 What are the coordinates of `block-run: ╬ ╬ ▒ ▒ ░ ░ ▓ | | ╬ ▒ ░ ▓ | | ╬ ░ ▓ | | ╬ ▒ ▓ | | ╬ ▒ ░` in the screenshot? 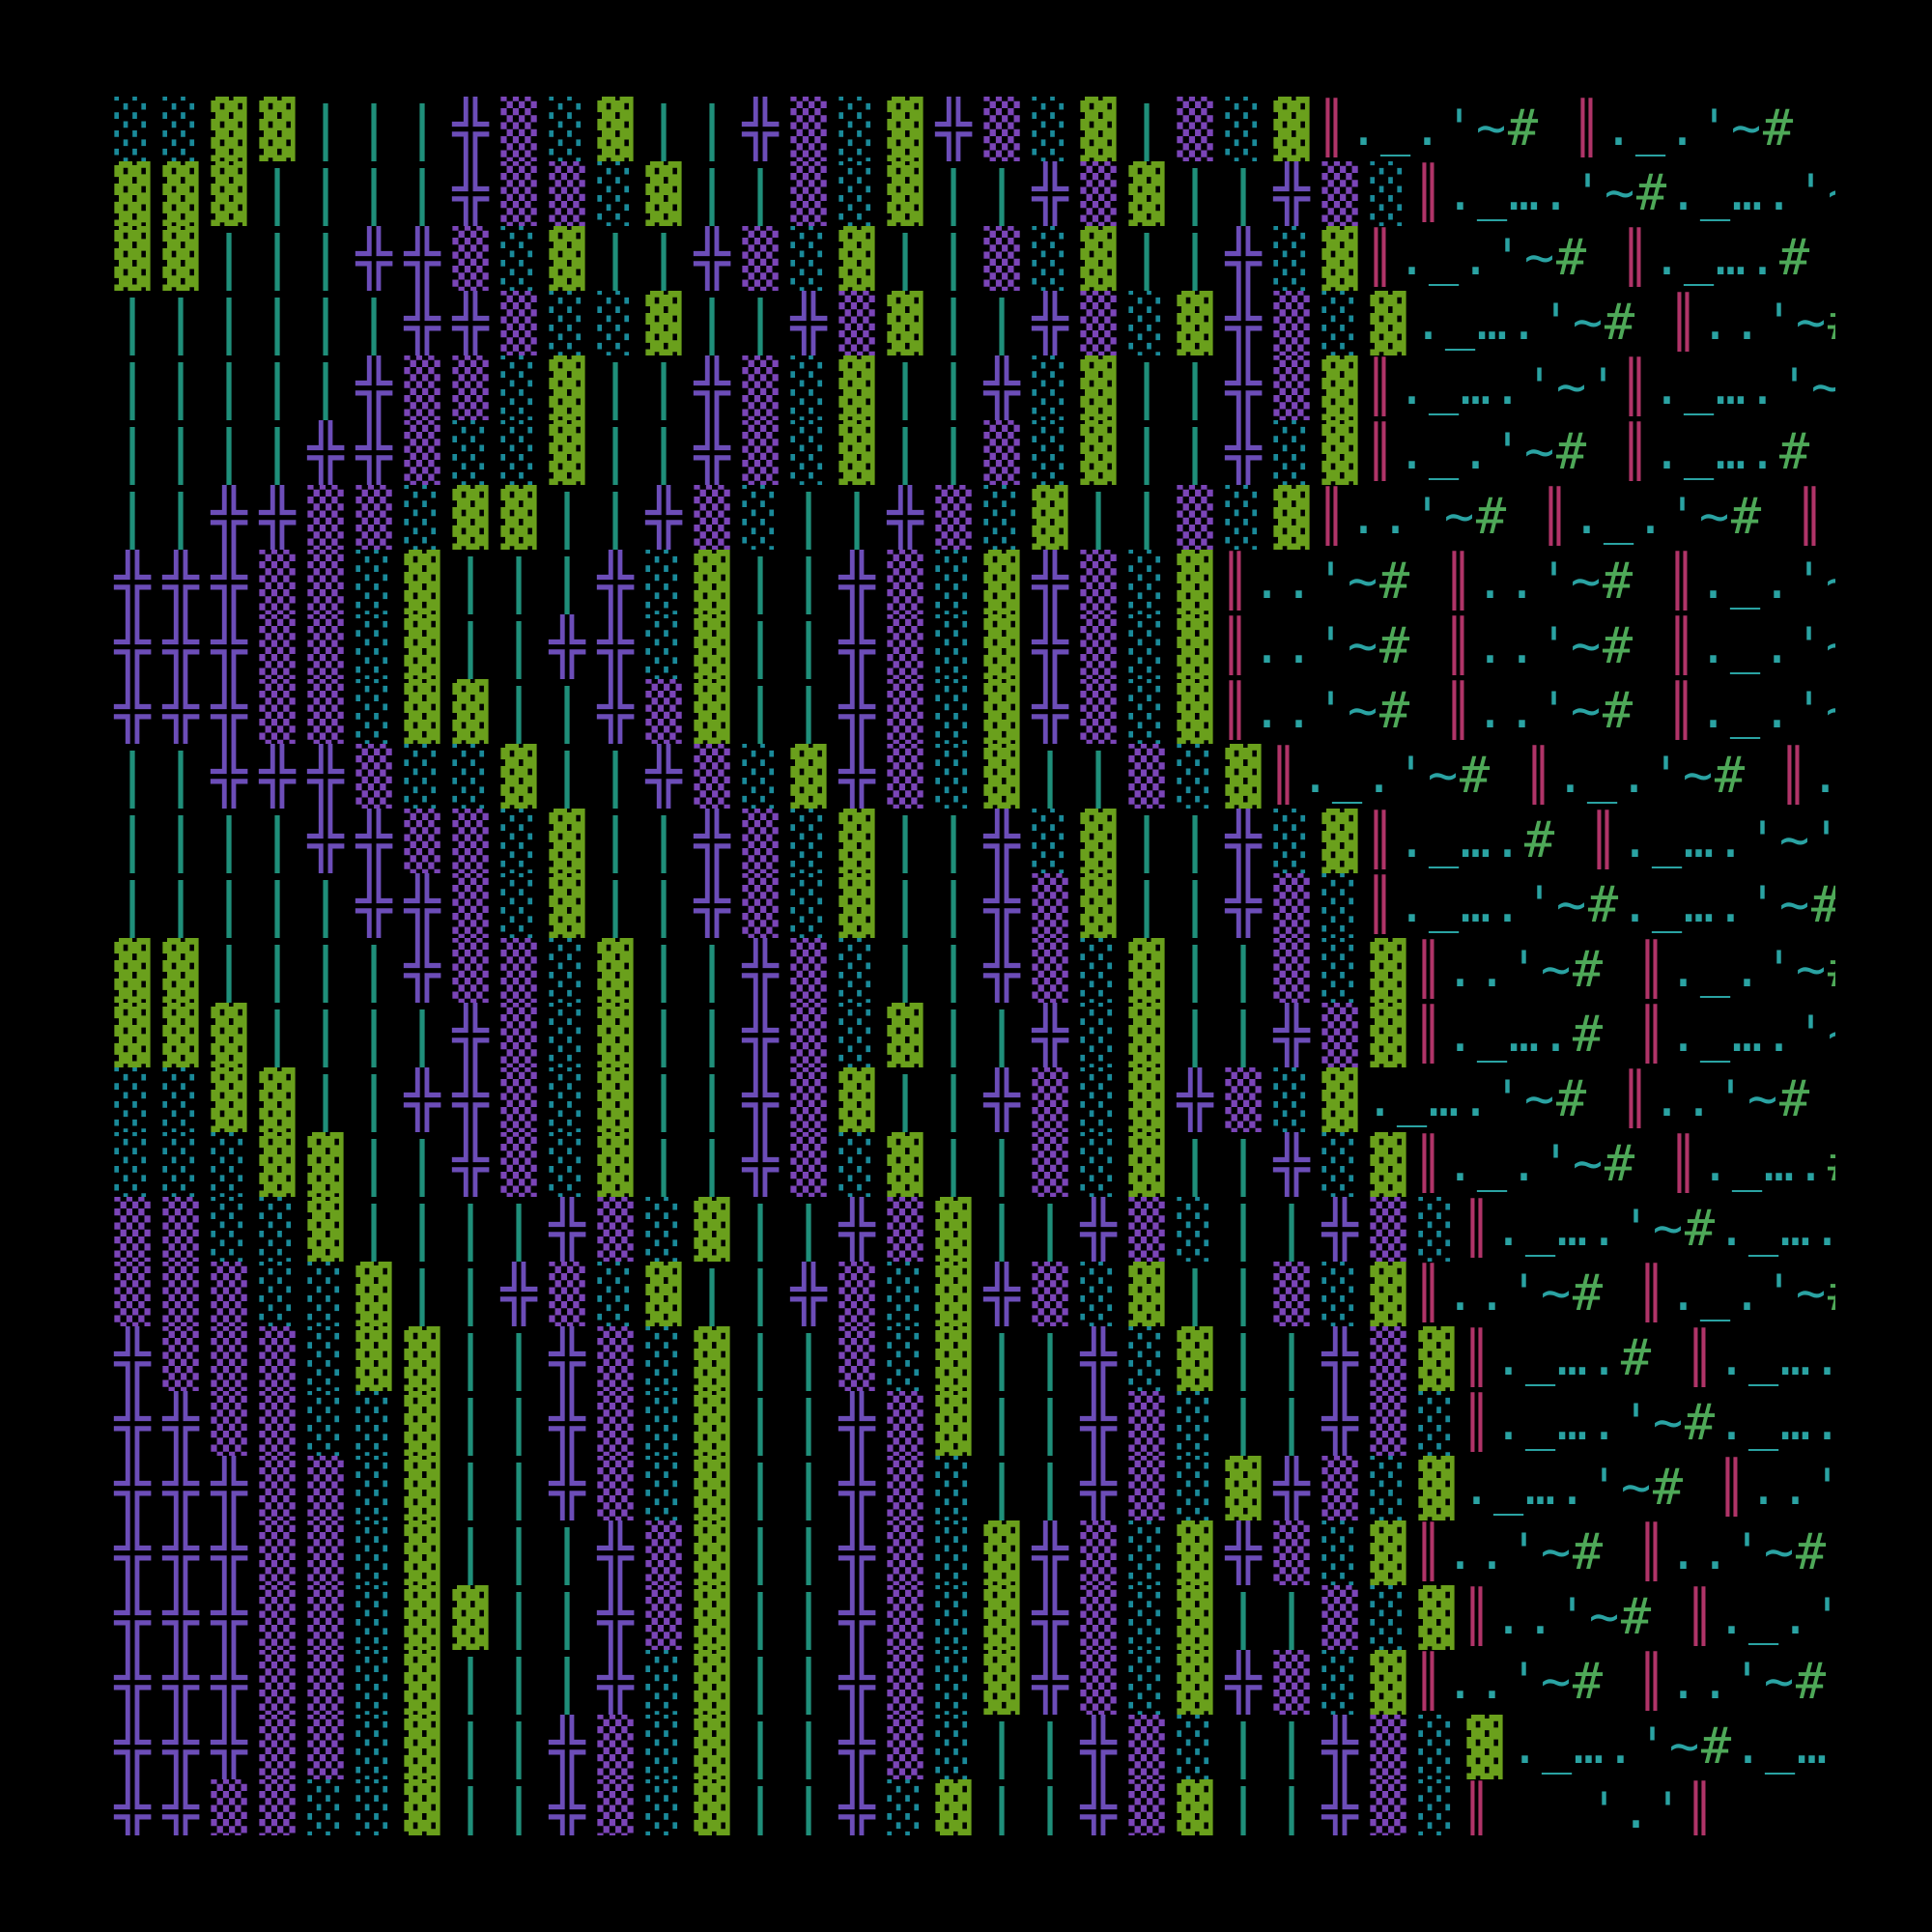 It's located at (784, 1807).